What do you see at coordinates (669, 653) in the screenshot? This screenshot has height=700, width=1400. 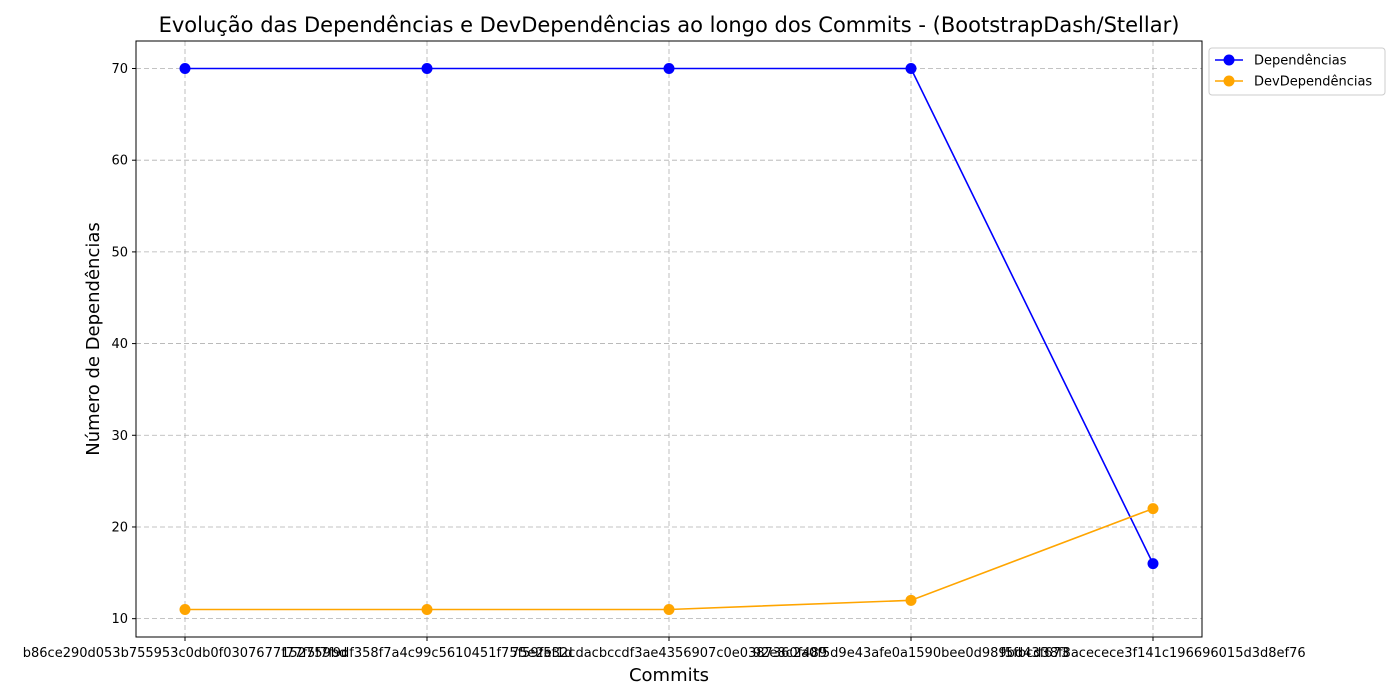 I see `x-tick-label: 75e2e32cdacbccdf3ae4356907c0e0387360f489` at bounding box center [669, 653].